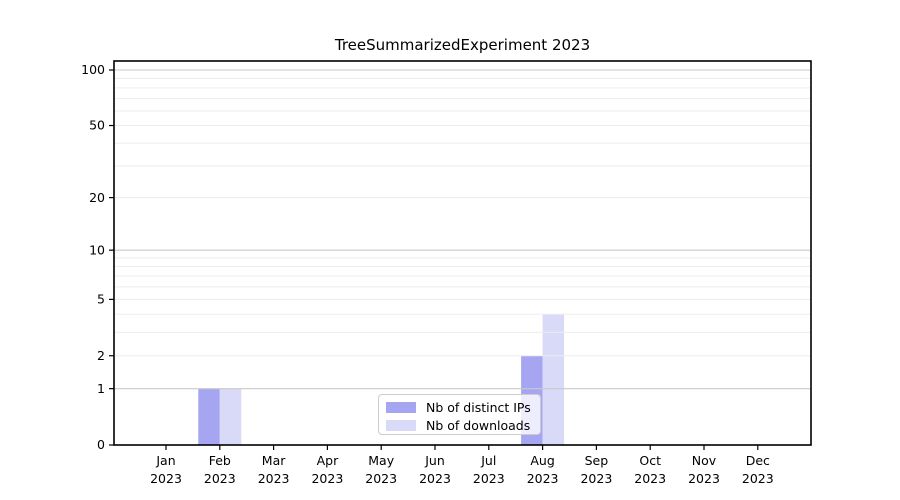  Describe the element at coordinates (553, 379) in the screenshot. I see `bar-downloads-Aug` at that location.